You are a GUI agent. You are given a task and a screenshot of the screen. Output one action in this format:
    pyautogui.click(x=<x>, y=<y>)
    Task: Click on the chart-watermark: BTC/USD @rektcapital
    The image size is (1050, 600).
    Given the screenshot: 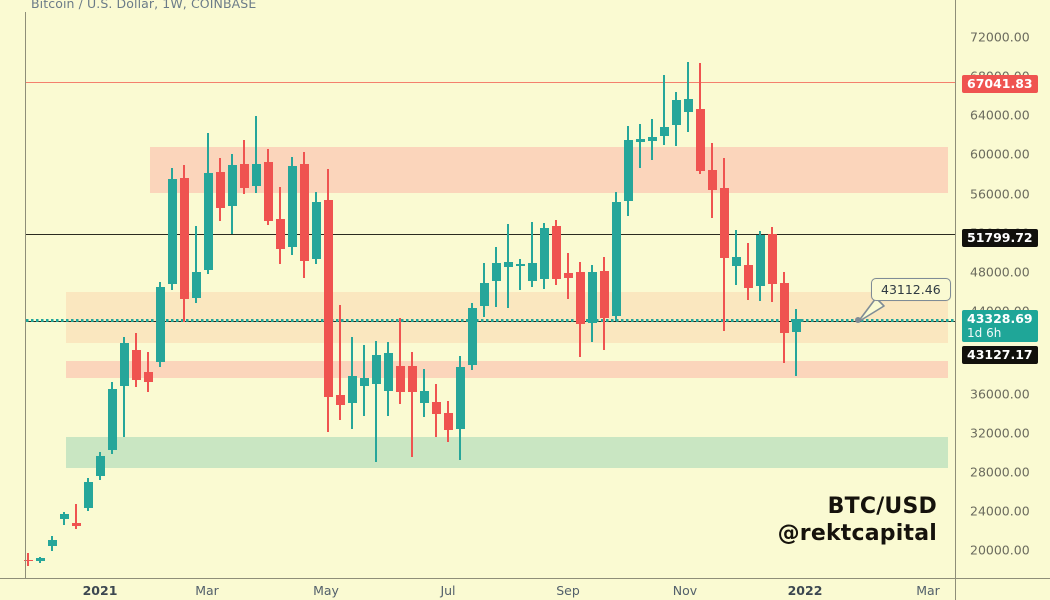 What is the action you would take?
    pyautogui.click(x=857, y=521)
    